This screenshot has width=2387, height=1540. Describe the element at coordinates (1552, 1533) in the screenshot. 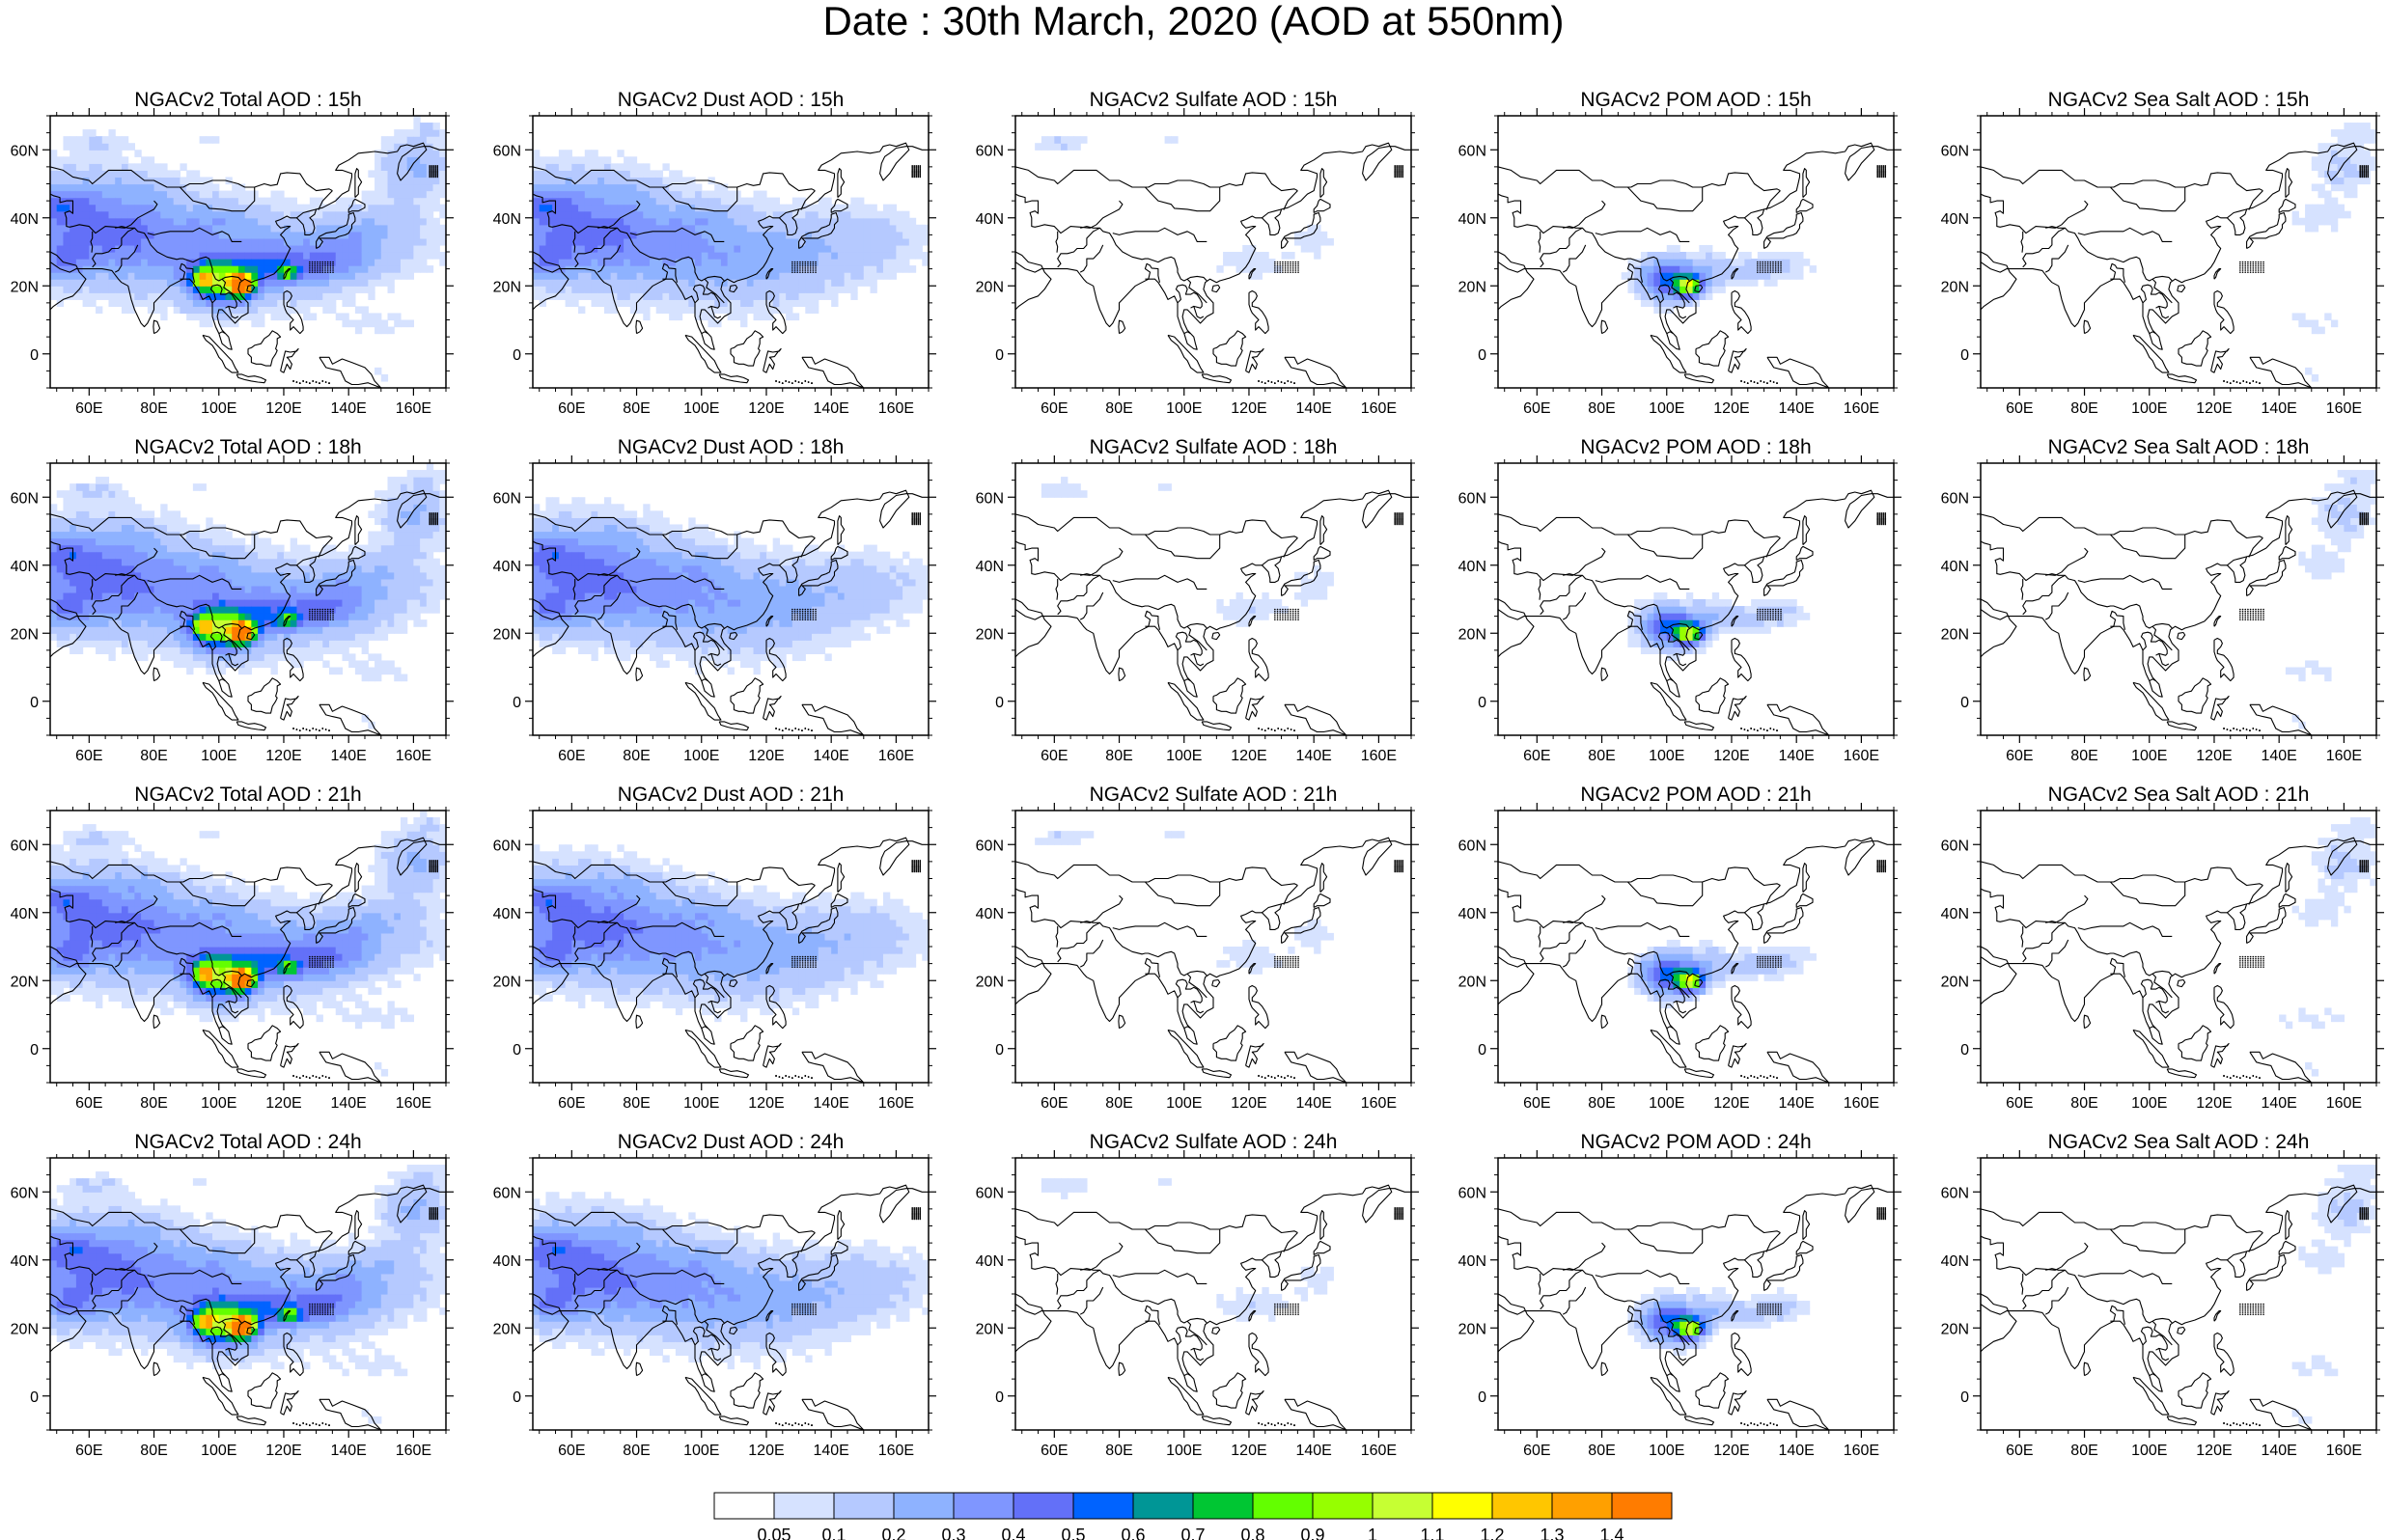

I see `colorbar-label: 1.3` at that location.